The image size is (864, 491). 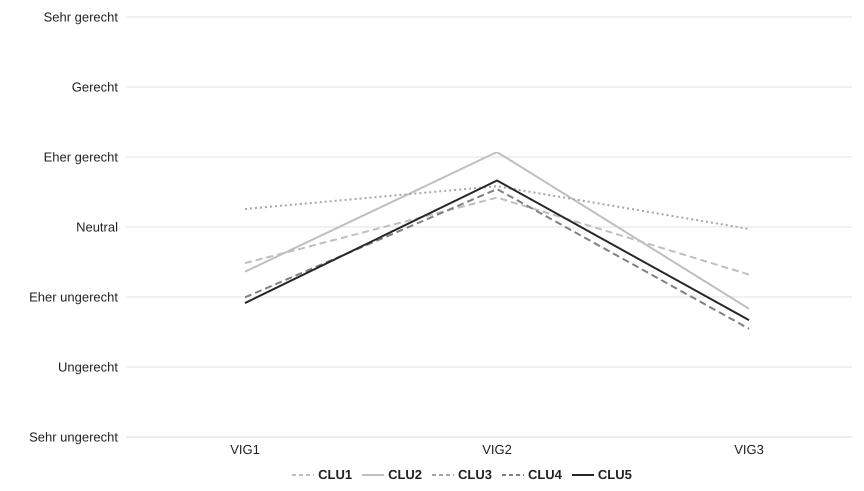 I want to click on text: Neutral, so click(x=97, y=227).